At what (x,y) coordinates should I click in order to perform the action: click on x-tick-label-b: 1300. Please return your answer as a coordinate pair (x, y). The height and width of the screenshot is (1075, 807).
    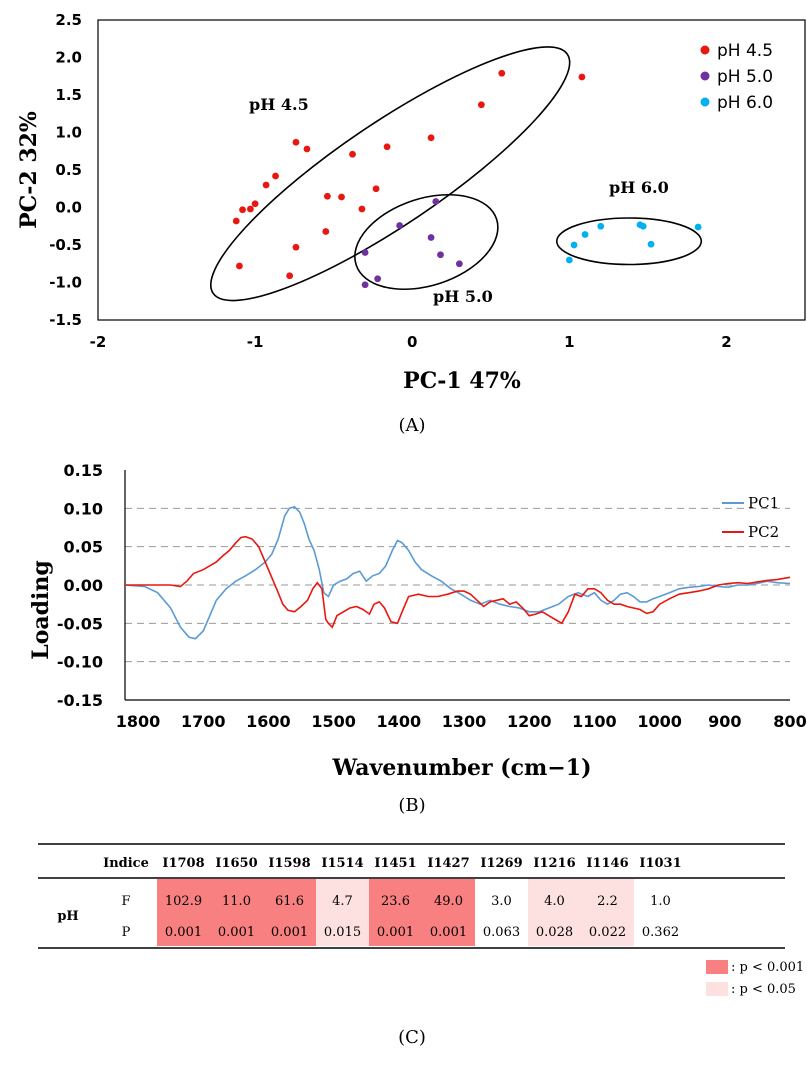
    Looking at the image, I should click on (464, 721).